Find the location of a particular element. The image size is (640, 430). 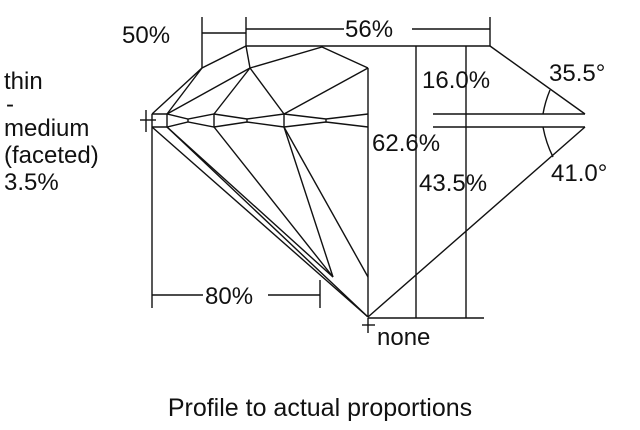

girdle-label-line5: 3.5% is located at coordinates (31, 182).